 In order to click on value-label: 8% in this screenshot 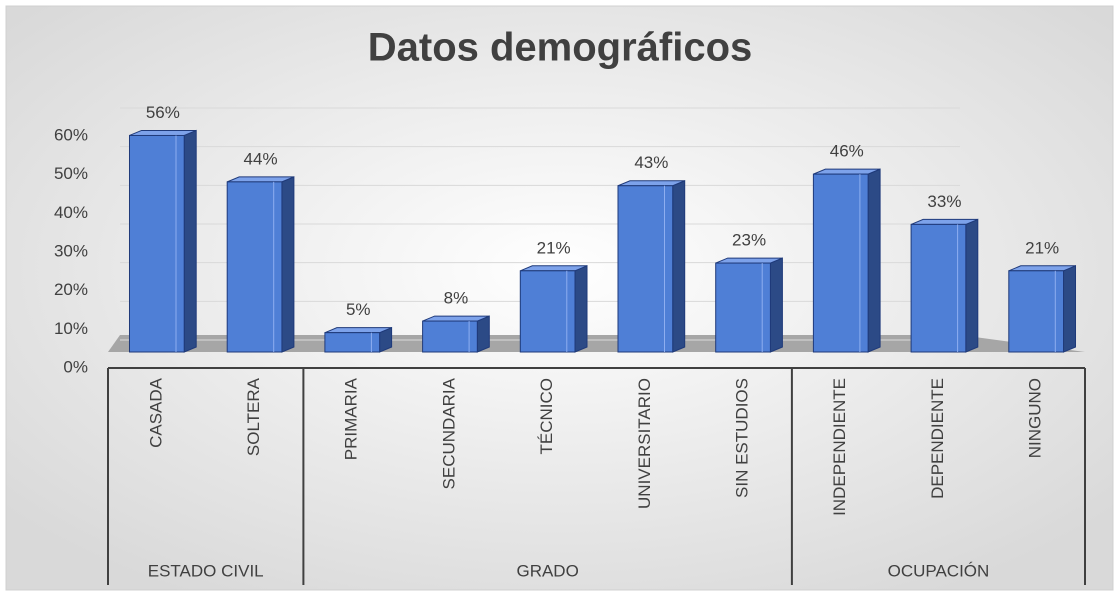, I will do `click(456, 298)`.